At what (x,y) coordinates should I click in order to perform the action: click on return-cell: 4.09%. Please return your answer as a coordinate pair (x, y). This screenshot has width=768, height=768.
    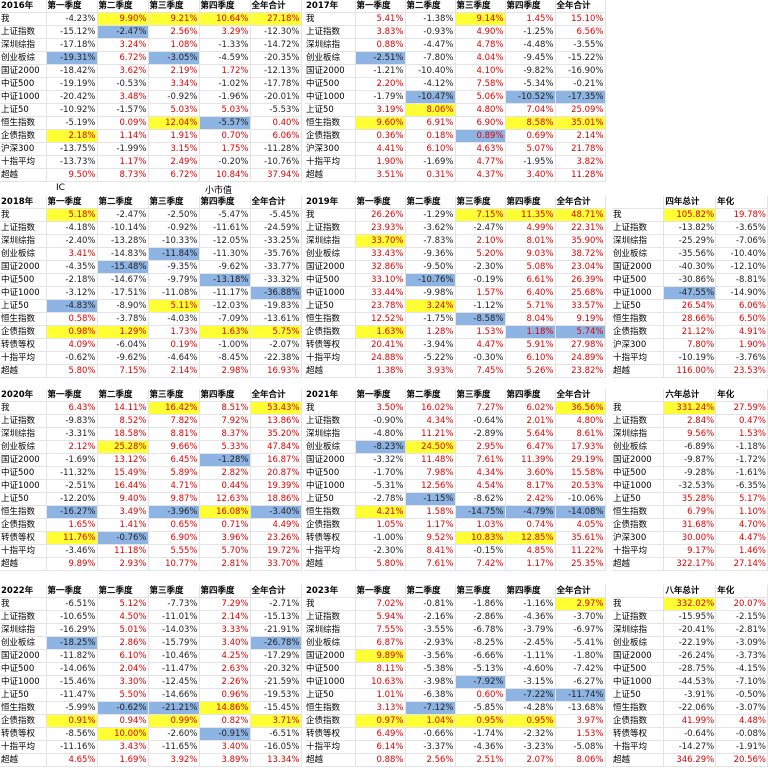
    Looking at the image, I should click on (72, 345).